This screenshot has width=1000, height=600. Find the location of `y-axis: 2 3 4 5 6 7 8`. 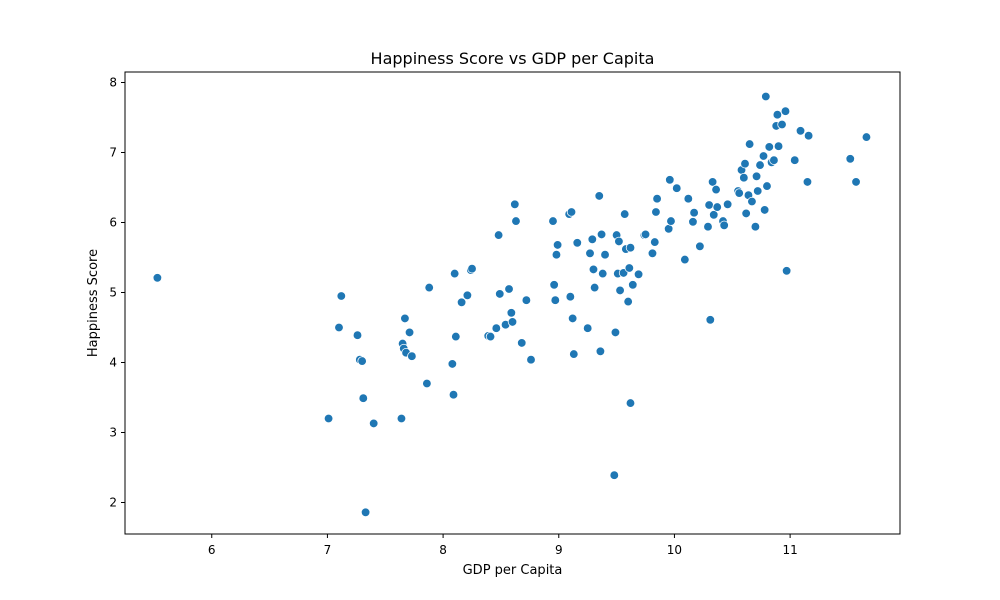

y-axis: 2 3 4 5 6 7 8 is located at coordinates (117, 293).